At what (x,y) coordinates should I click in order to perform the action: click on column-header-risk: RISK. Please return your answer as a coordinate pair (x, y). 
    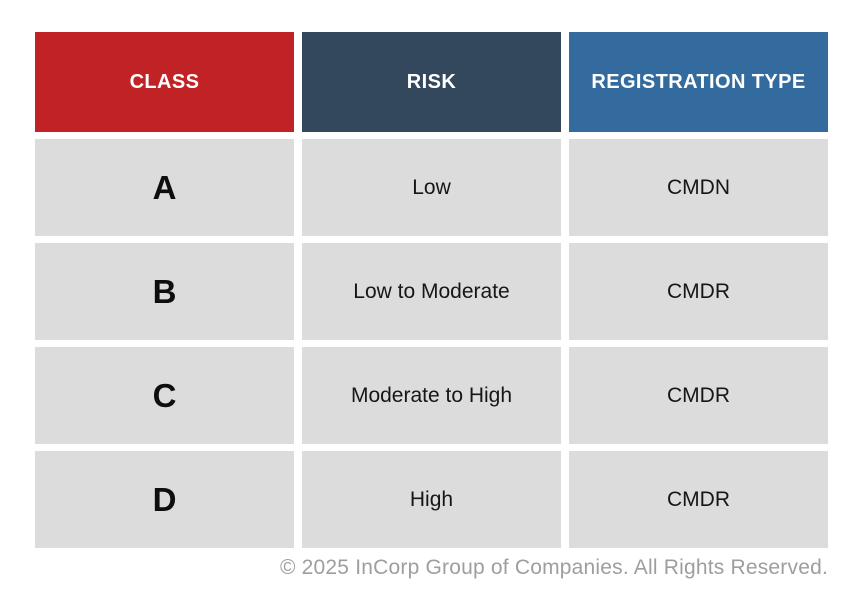
    Looking at the image, I should click on (431, 82).